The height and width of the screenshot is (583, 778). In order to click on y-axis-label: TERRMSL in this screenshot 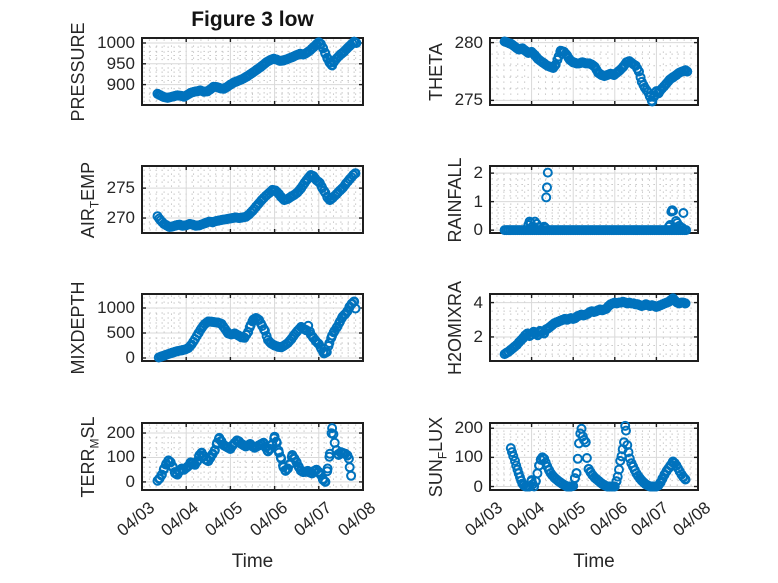, I will do `click(89, 456)`.